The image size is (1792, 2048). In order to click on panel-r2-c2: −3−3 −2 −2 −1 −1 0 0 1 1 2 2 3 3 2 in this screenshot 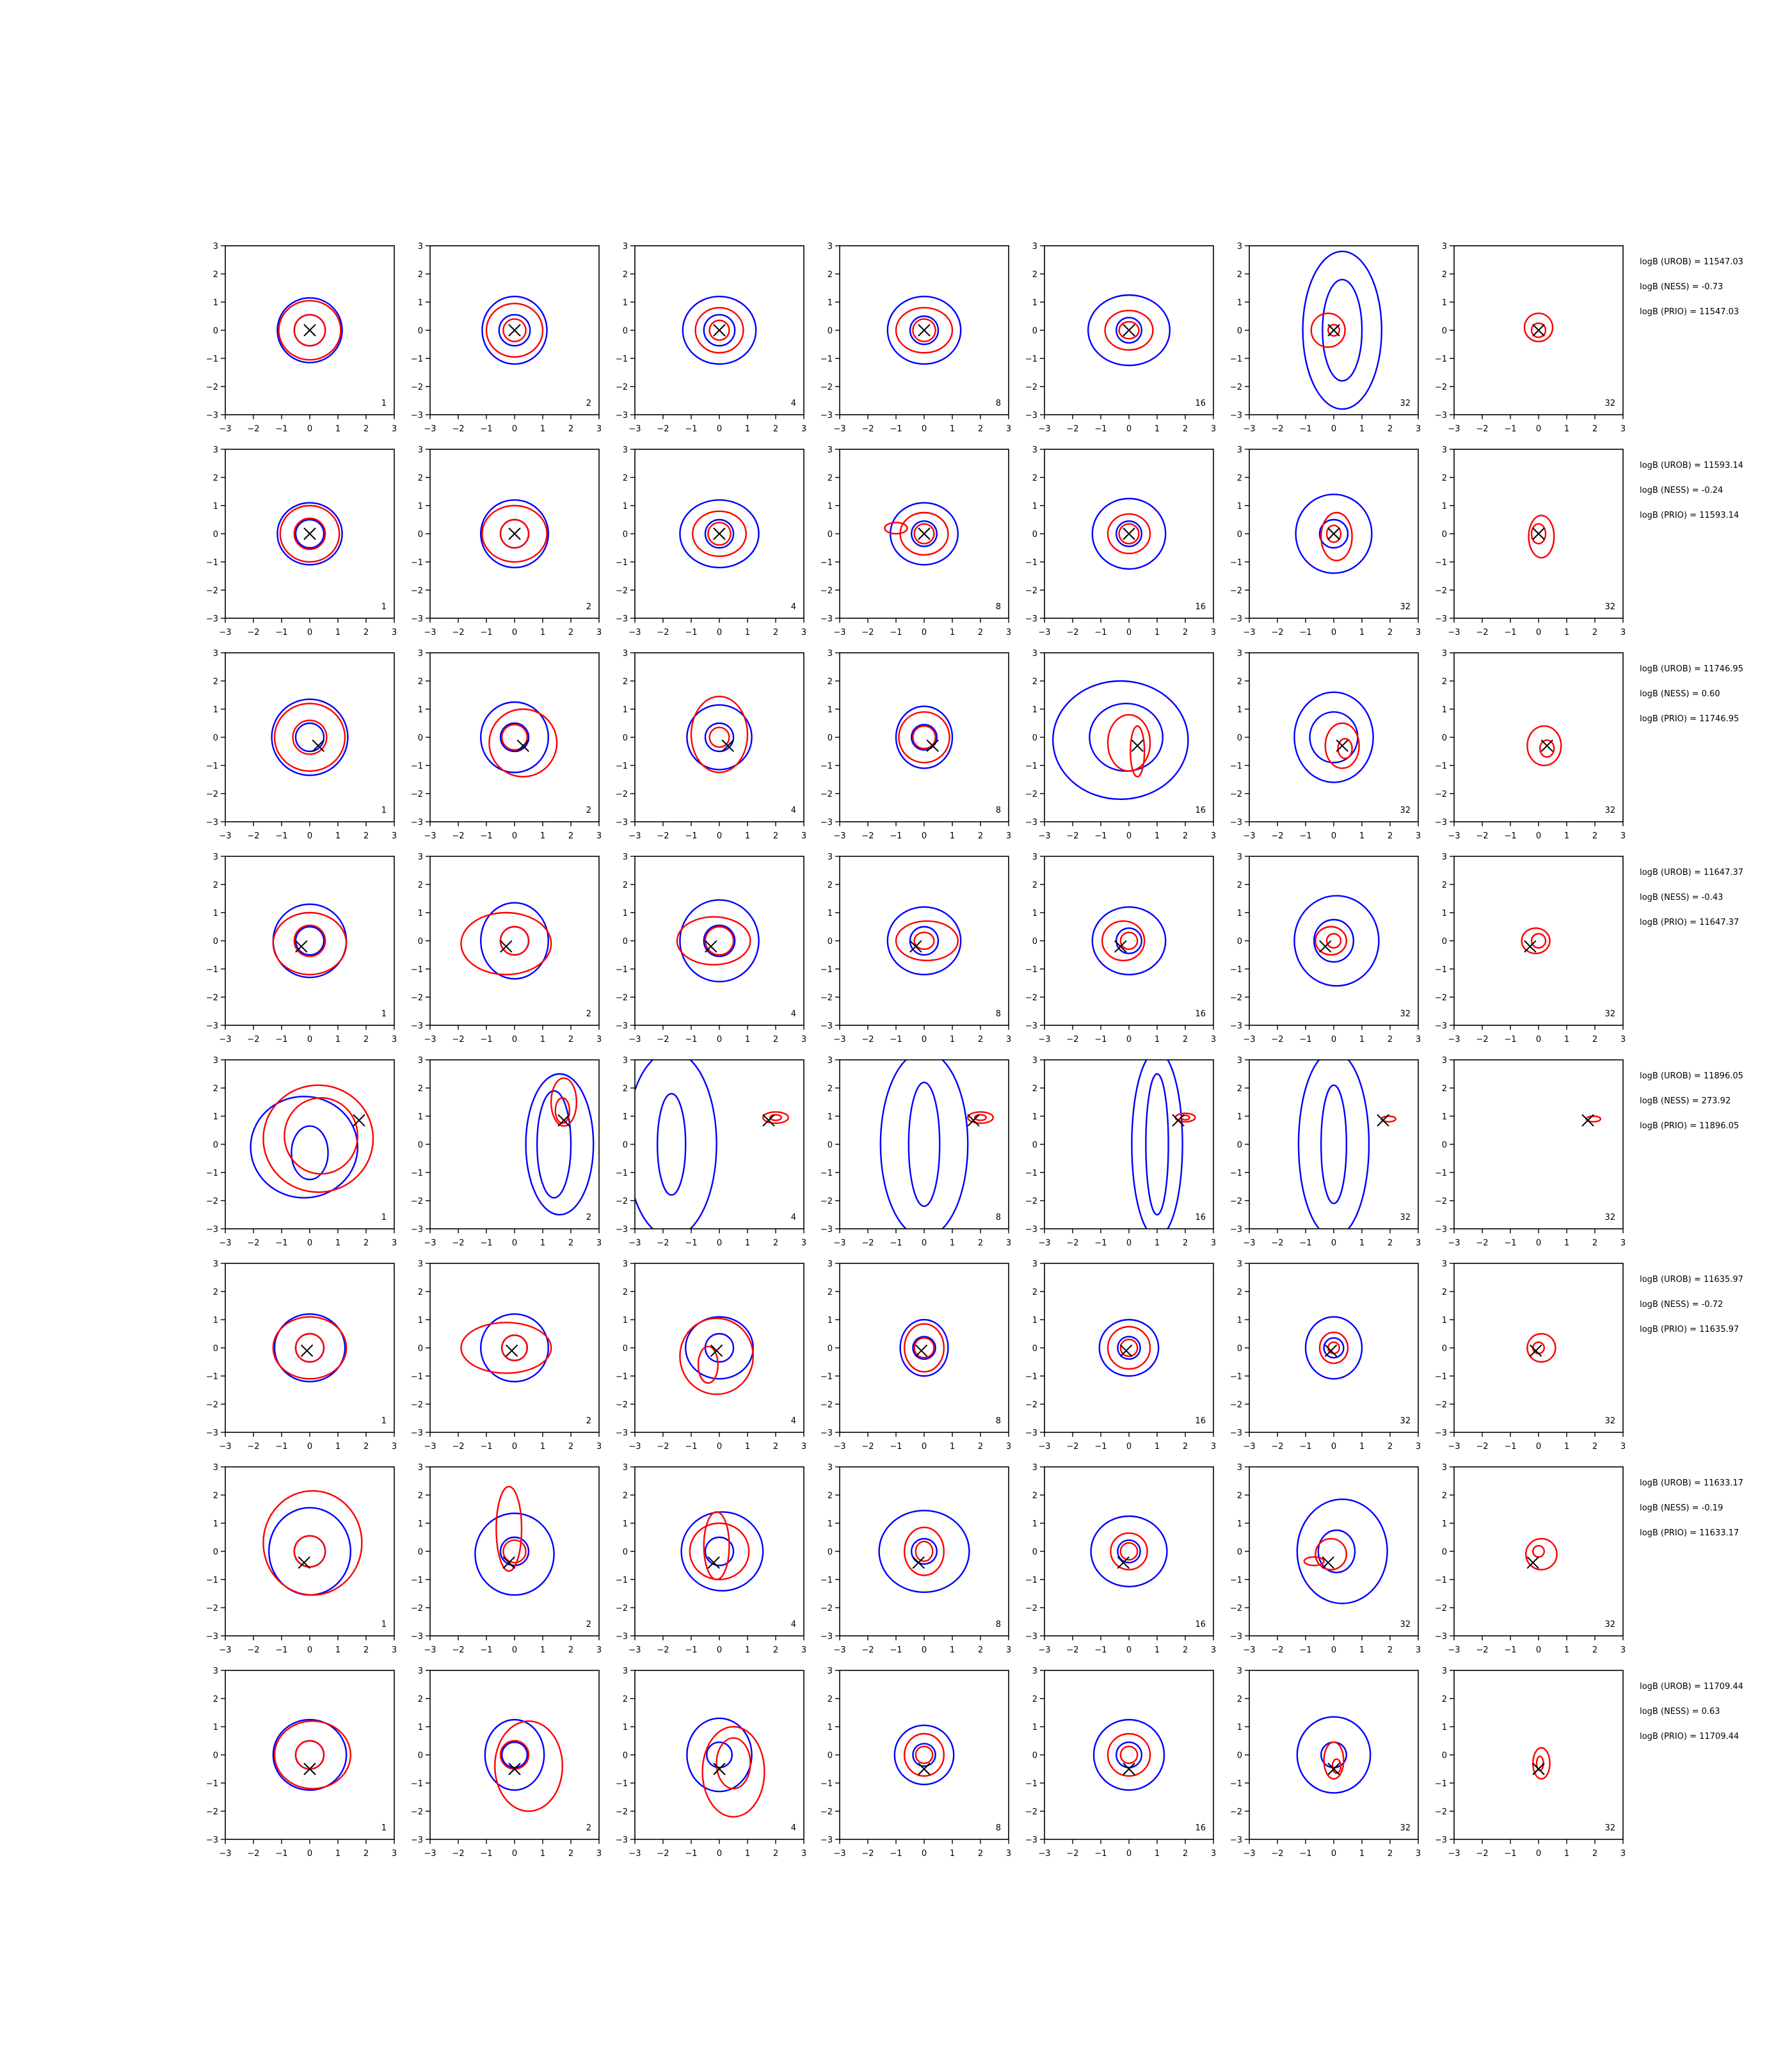, I will do `click(506, 541)`.